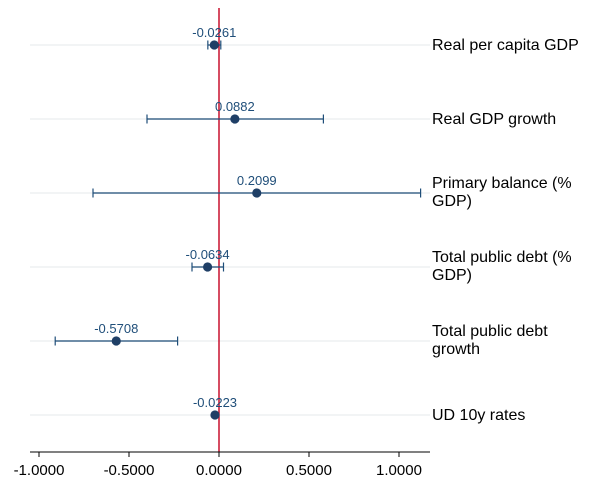  What do you see at coordinates (309, 470) in the screenshot?
I see `x-tick-label: 0.5000` at bounding box center [309, 470].